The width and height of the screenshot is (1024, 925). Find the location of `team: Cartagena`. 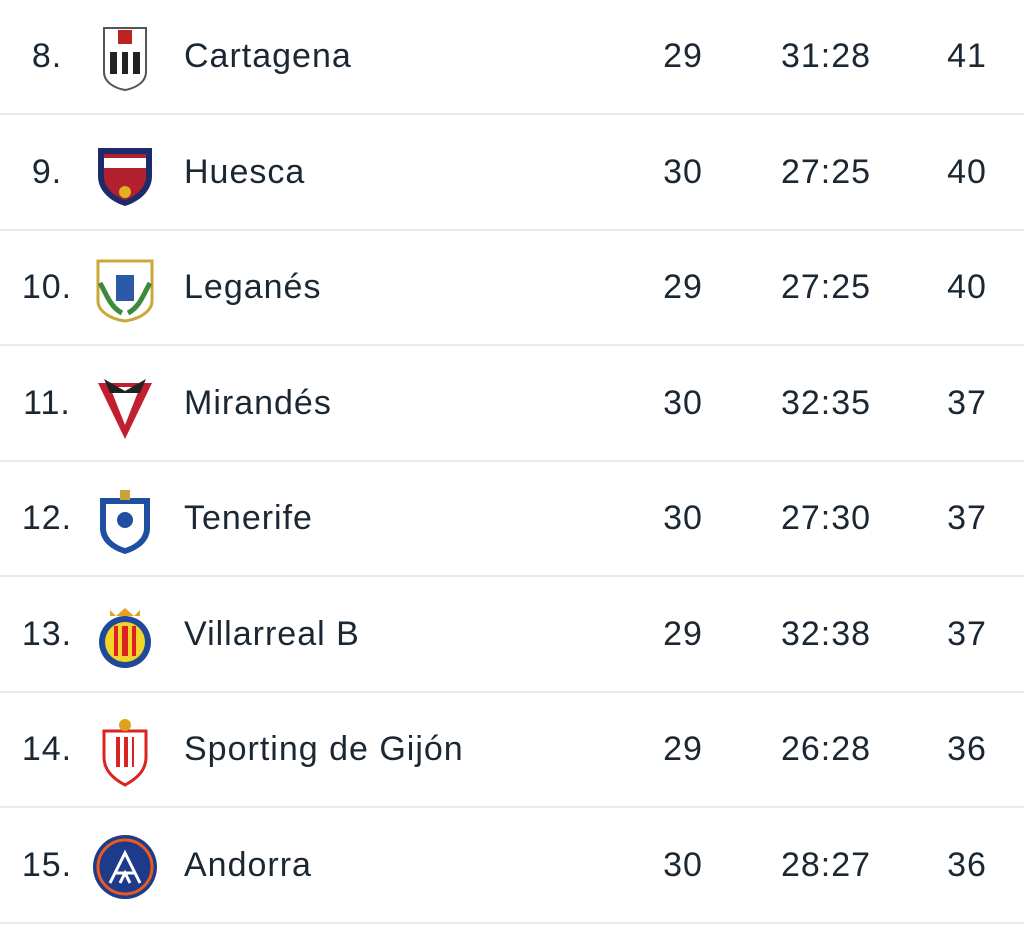

team: Cartagena is located at coordinates (268, 56).